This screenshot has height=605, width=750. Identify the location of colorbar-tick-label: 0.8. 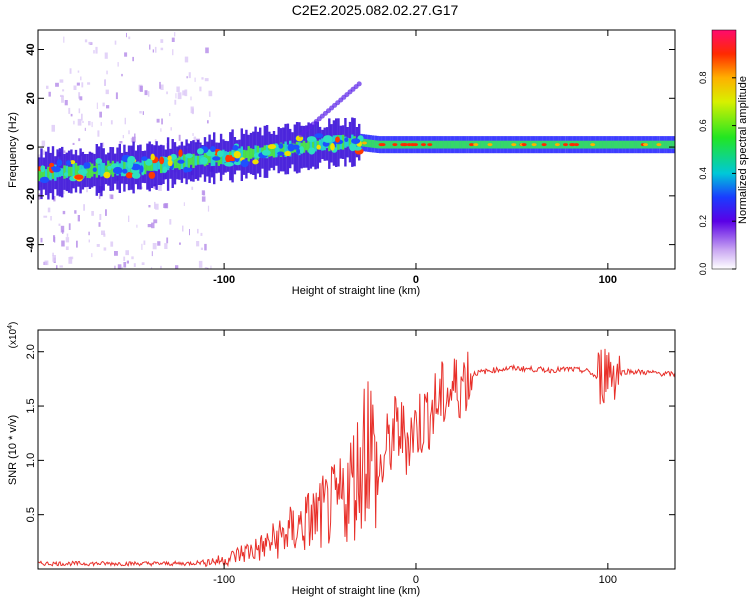
(703, 78).